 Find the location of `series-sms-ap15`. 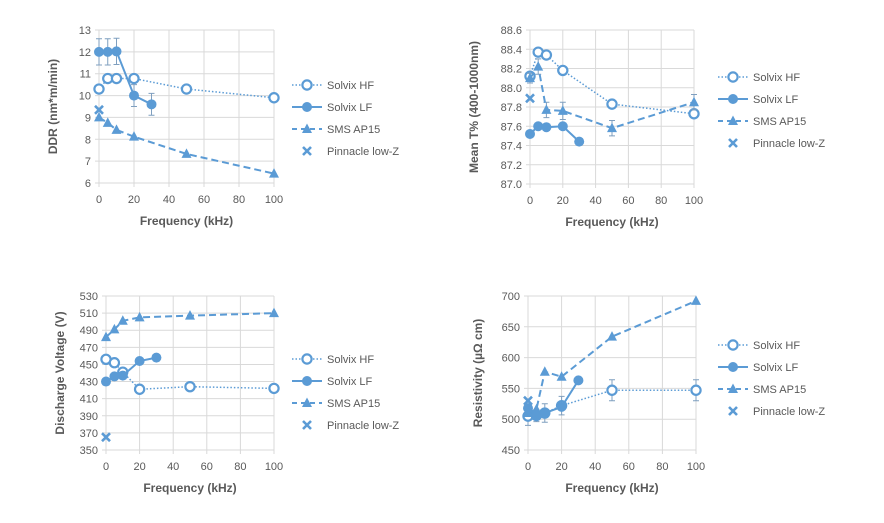

series-sms-ap15 is located at coordinates (612, 97).